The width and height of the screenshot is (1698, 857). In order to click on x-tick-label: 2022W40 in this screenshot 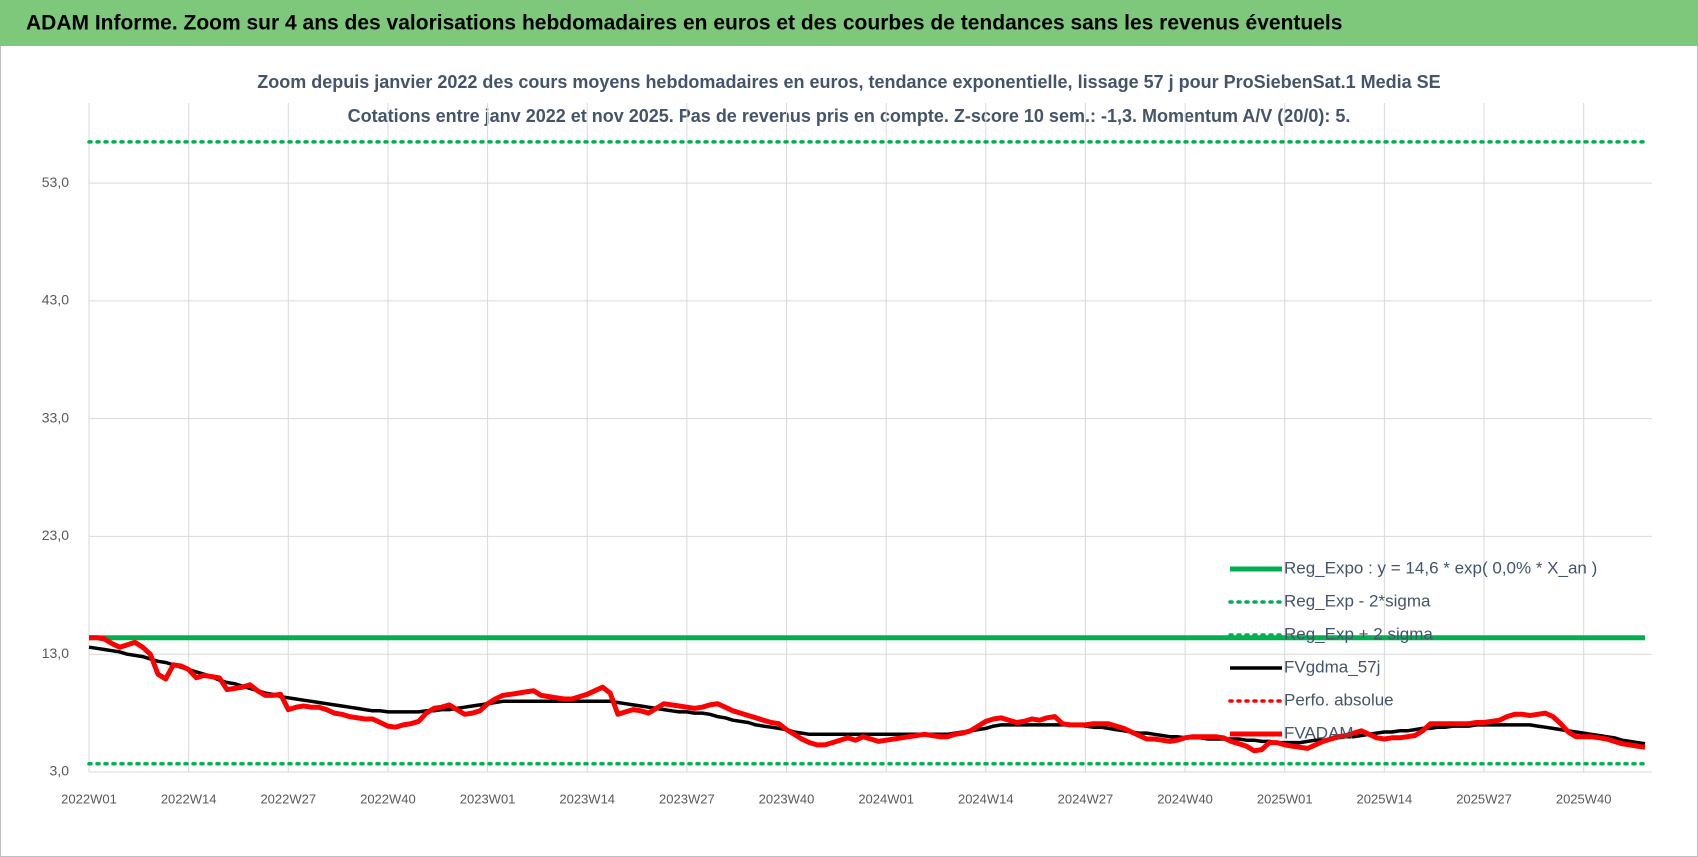, I will do `click(388, 798)`.